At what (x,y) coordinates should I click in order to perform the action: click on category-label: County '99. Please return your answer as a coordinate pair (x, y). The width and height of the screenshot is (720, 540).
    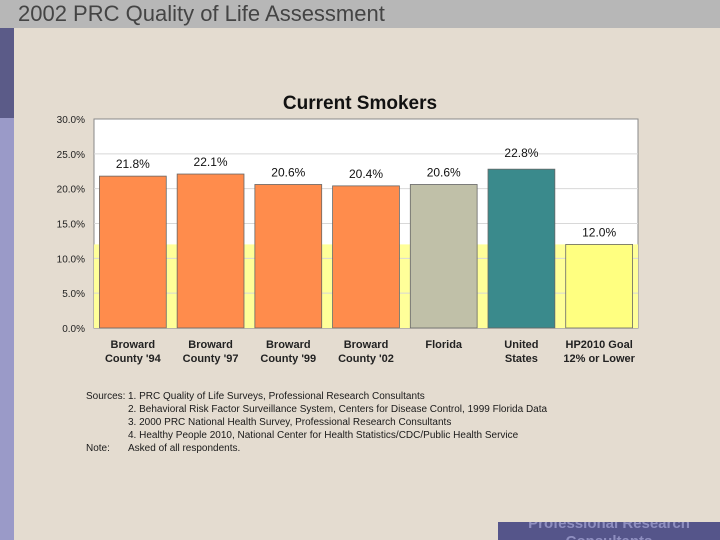
    Looking at the image, I should click on (288, 359).